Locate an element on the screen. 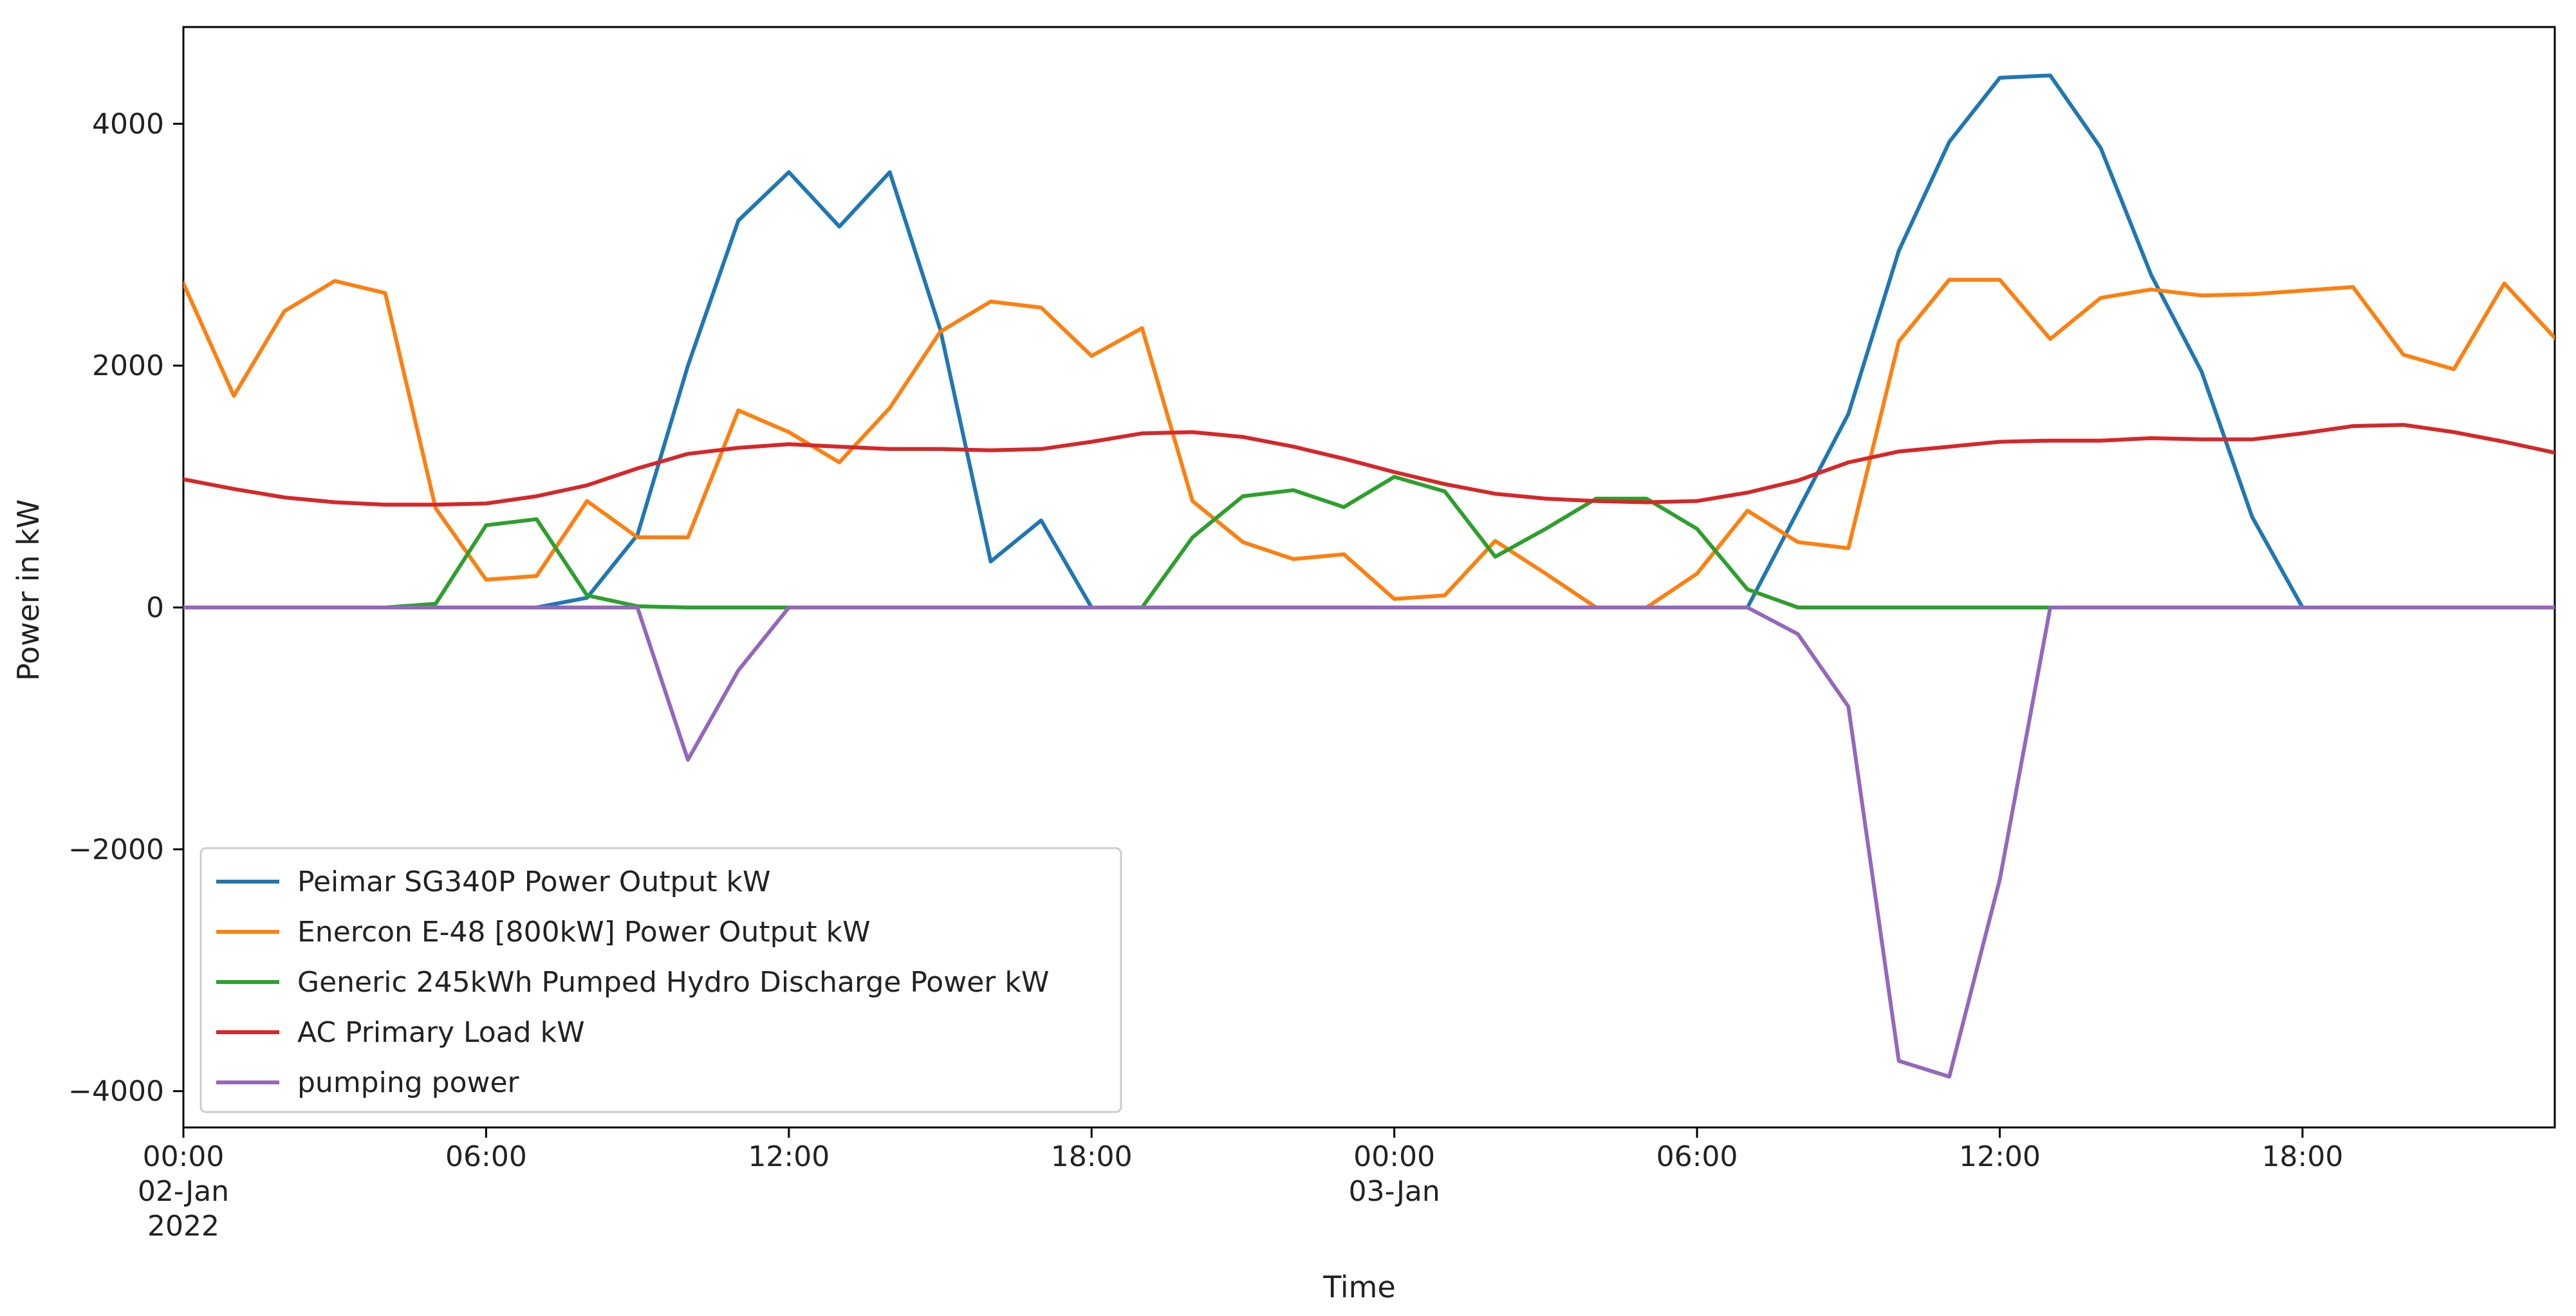 The height and width of the screenshot is (1316, 2576). y-tick-label: −2000 is located at coordinates (116, 849).